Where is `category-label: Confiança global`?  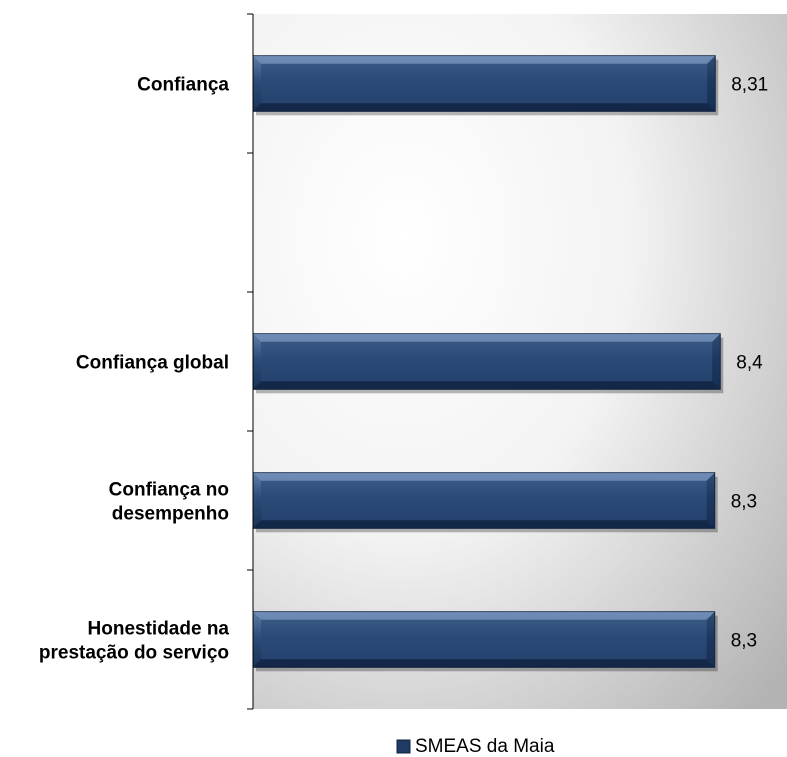 category-label: Confiança global is located at coordinates (152, 363).